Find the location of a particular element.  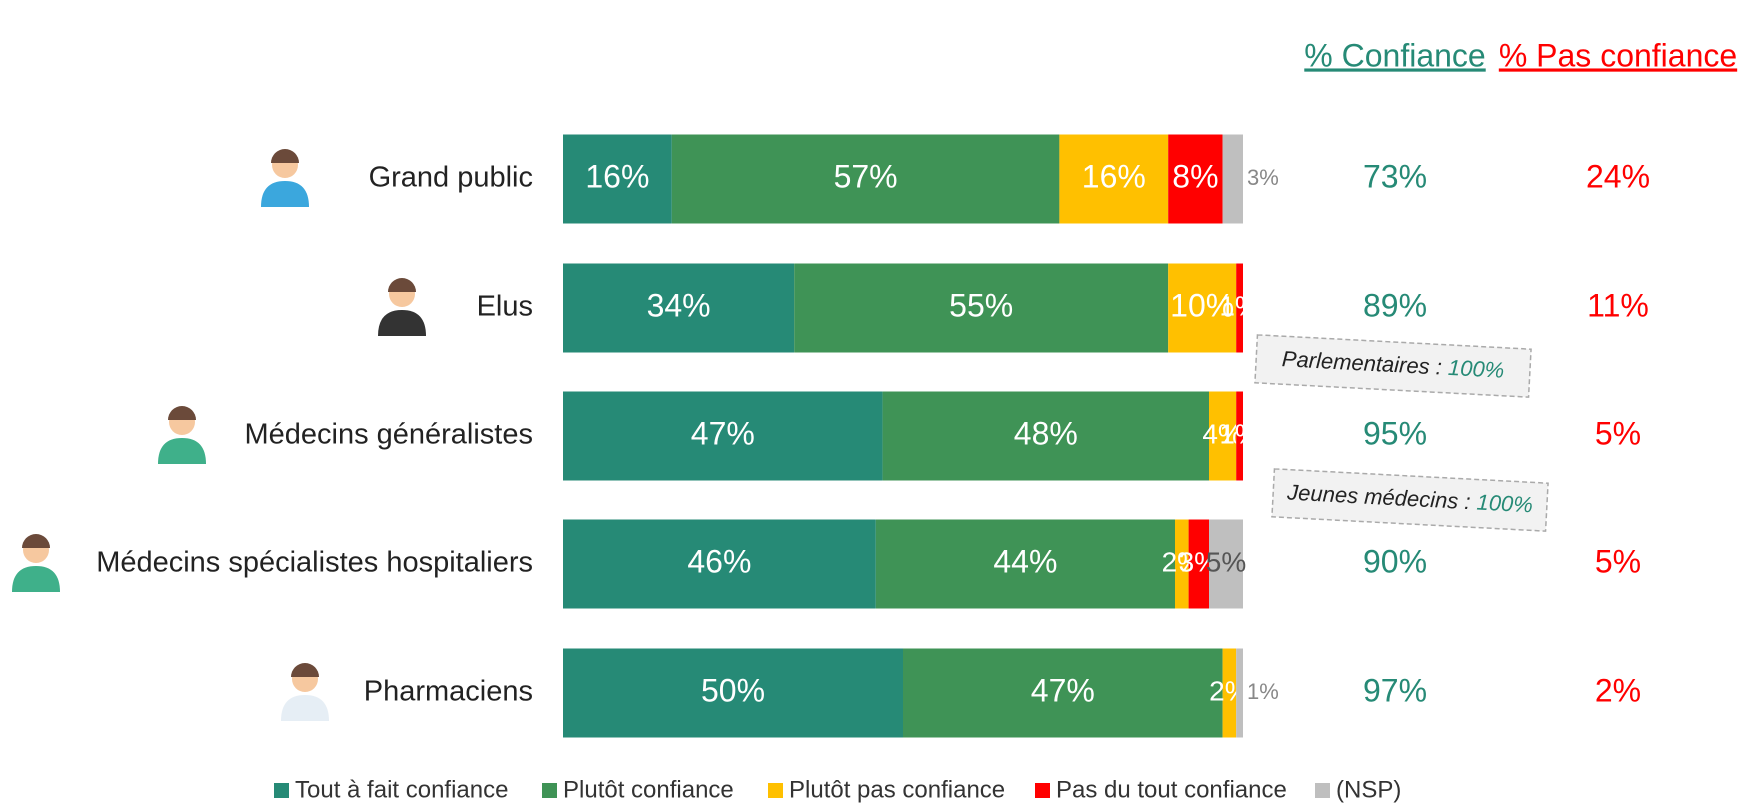

value-label: 50% is located at coordinates (733, 690).